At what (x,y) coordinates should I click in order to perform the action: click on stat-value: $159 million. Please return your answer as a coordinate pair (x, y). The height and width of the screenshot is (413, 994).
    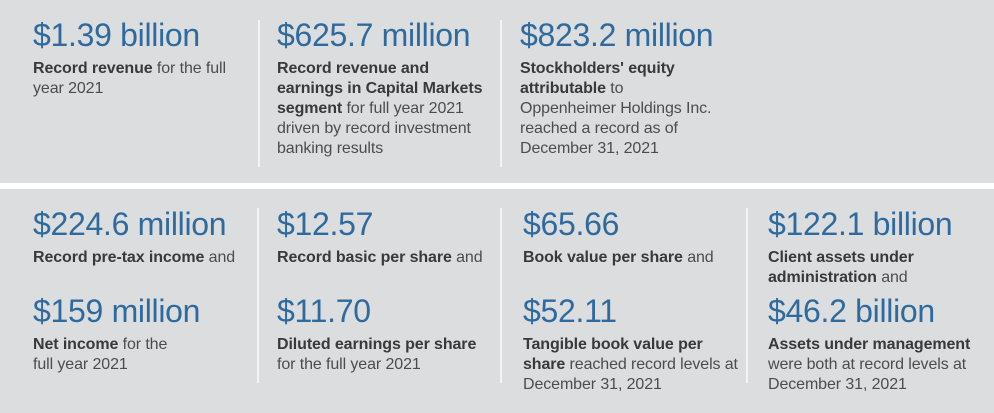
    Looking at the image, I should click on (117, 311).